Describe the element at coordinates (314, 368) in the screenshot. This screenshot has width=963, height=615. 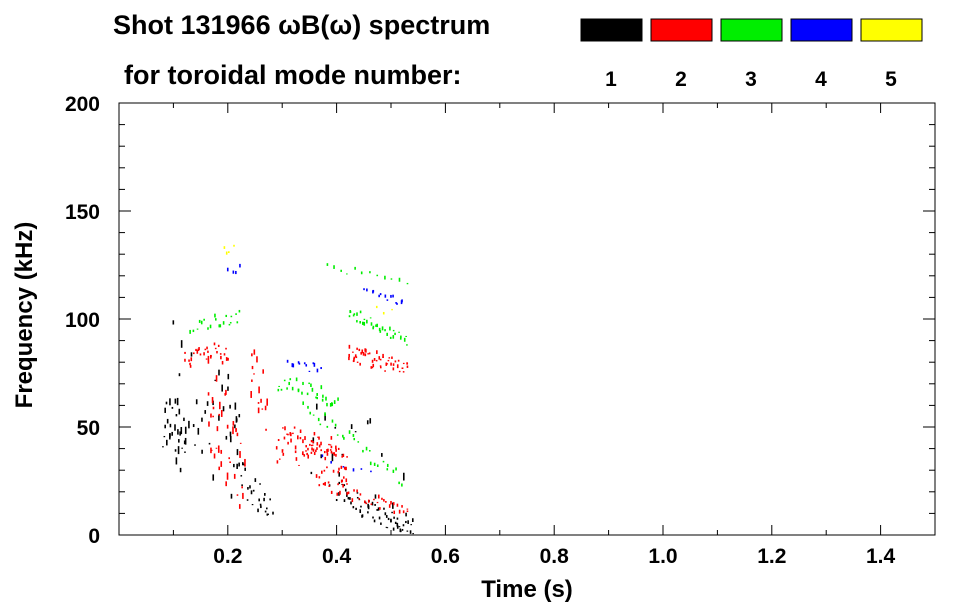
I see `series-n4` at that location.